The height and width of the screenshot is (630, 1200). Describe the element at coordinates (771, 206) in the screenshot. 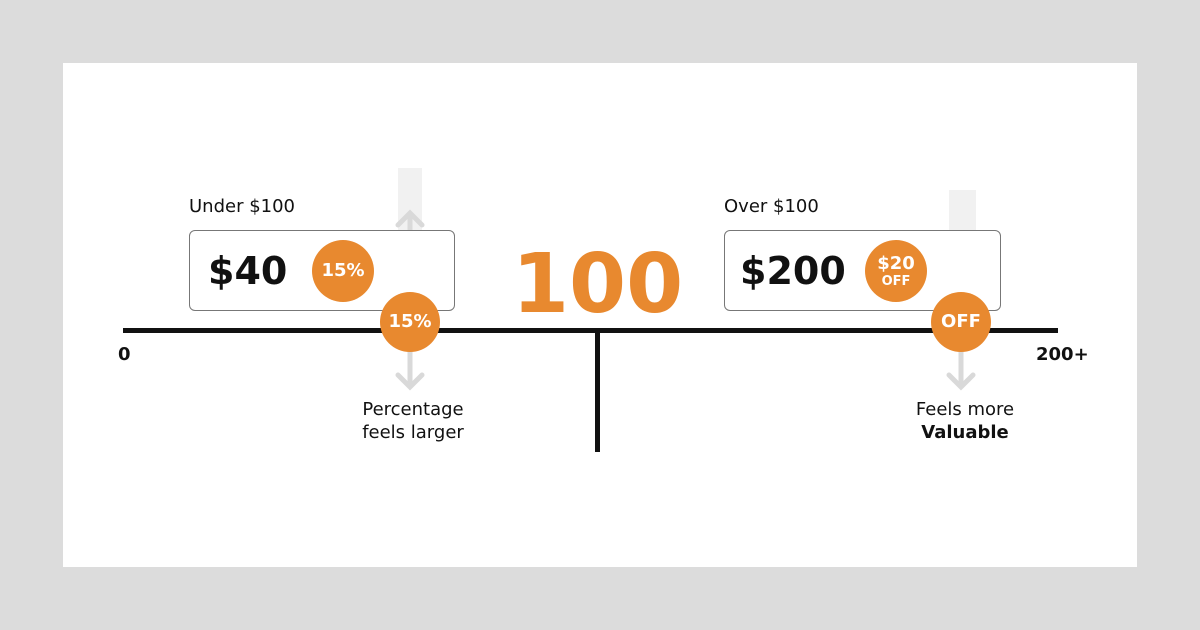

I see `right-heading: Over $100` at that location.